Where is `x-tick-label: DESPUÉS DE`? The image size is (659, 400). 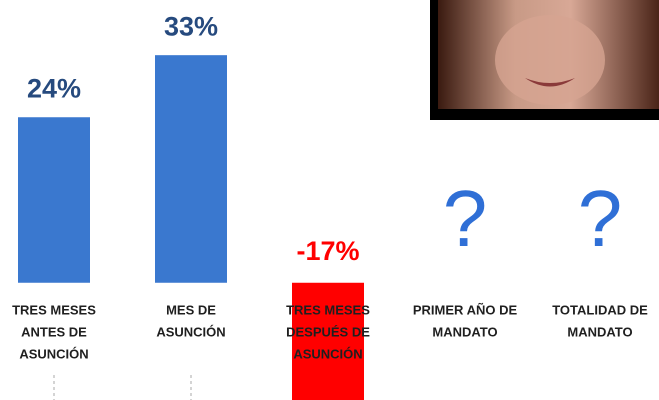 x-tick-label: DESPUÉS DE is located at coordinates (328, 331).